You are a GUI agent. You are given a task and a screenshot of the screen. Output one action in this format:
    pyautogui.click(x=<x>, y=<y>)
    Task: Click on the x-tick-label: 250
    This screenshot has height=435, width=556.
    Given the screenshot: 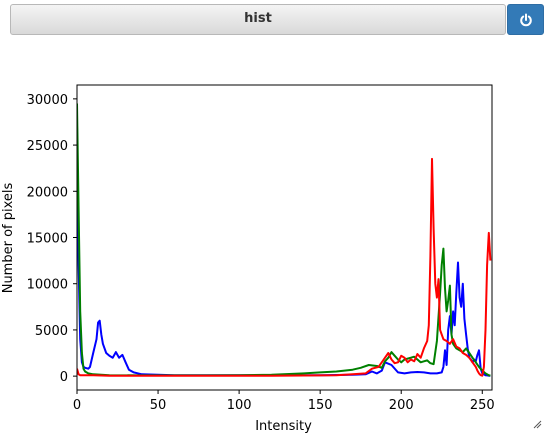 What is the action you would take?
    pyautogui.click(x=482, y=405)
    